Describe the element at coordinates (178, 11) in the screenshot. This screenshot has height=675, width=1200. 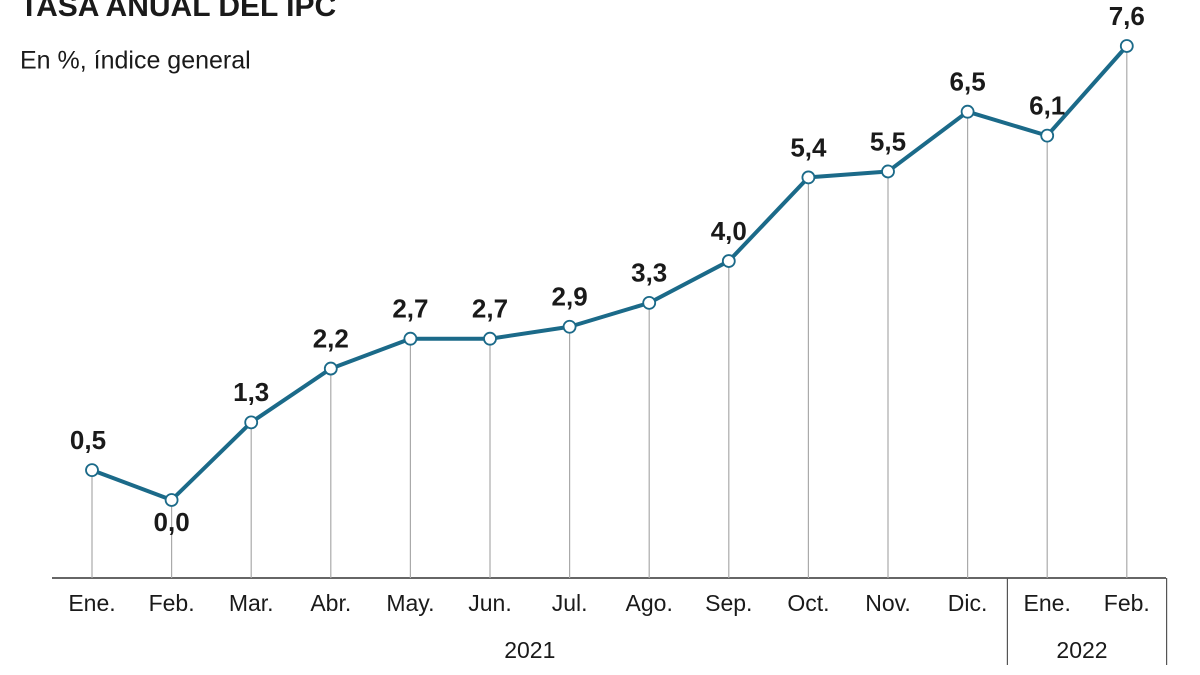
I see `chart-title: TASA ANUAL DEL IPC` at that location.